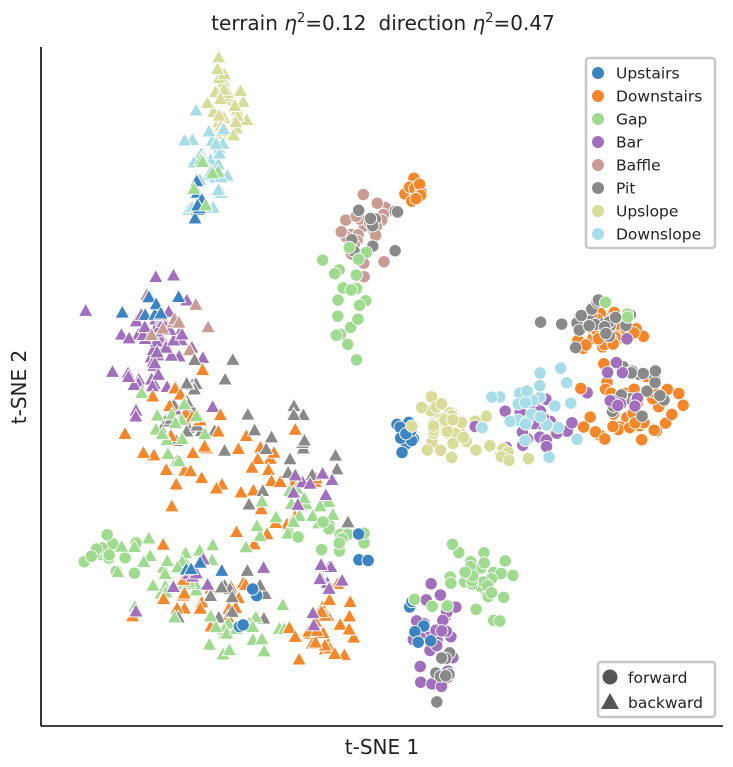 The height and width of the screenshot is (767, 733). I want to click on legend-swatch-downstairs, so click(598, 96).